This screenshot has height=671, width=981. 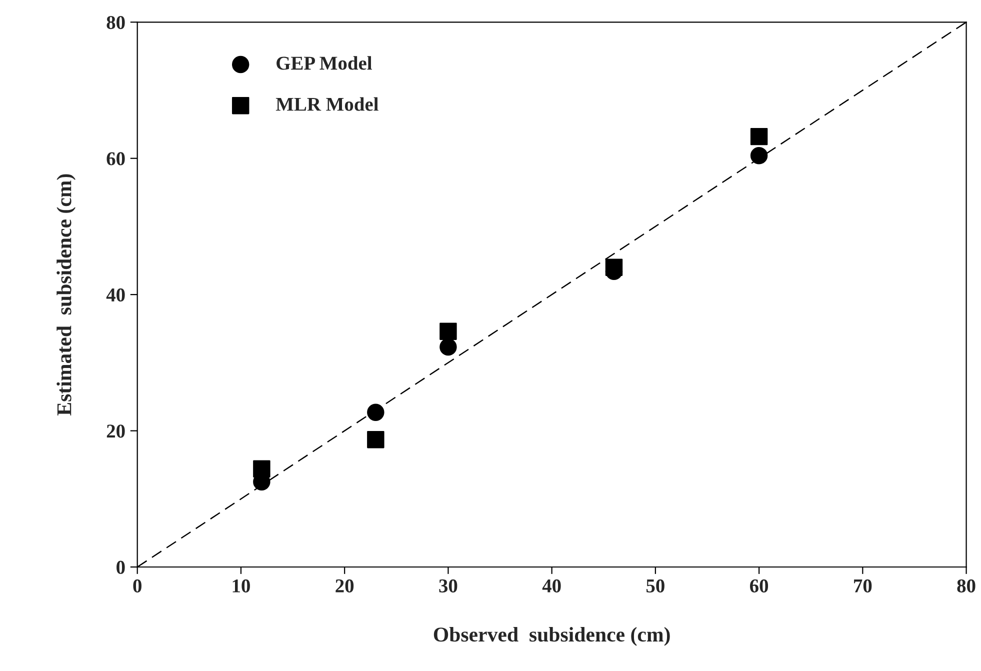 I want to click on y-tick-label: 60, so click(x=115, y=159).